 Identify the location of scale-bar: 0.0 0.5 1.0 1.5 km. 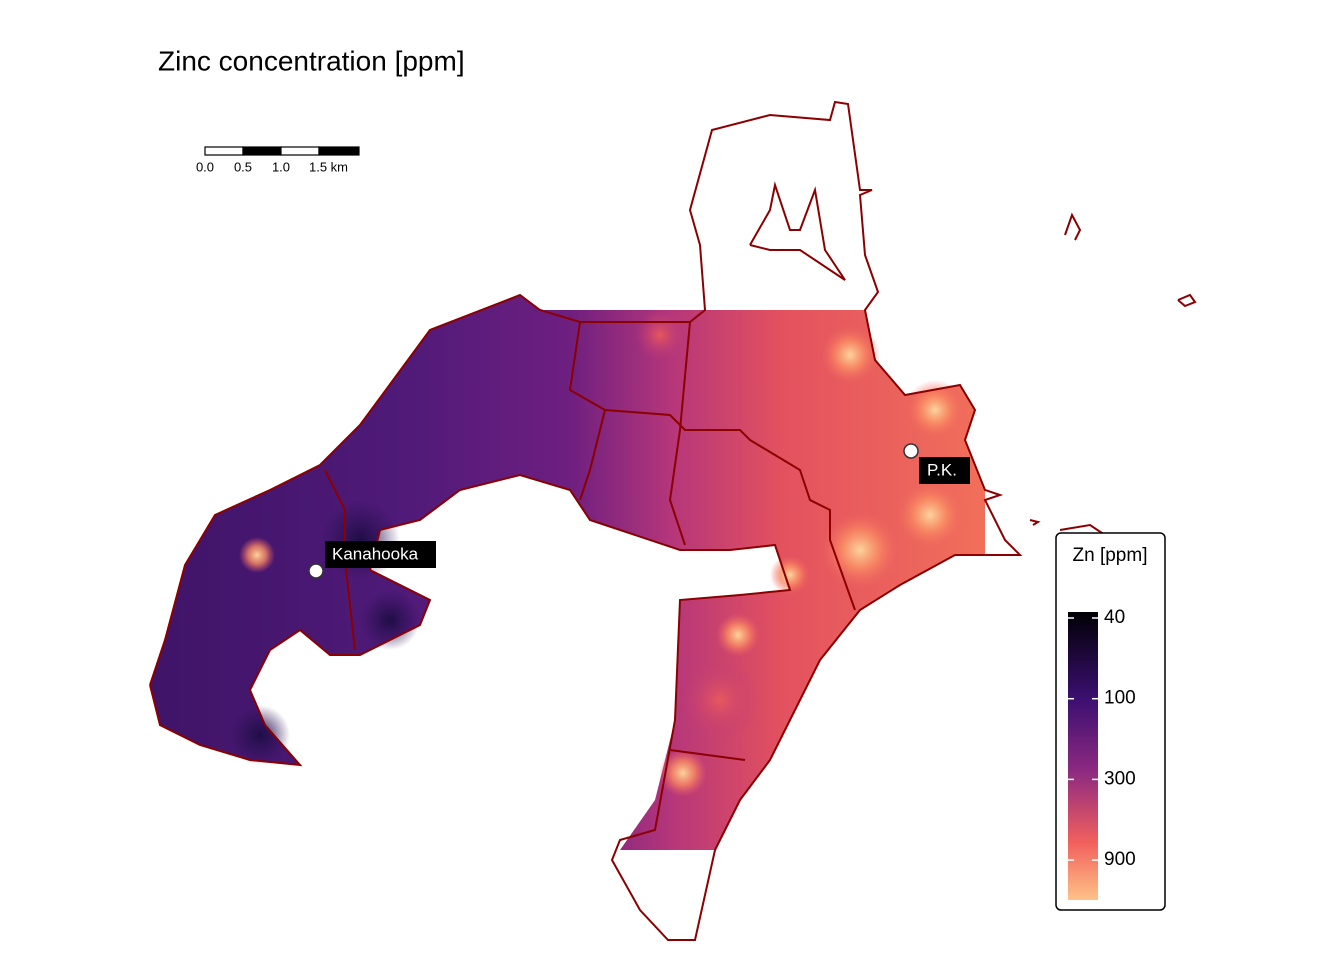
(278, 160).